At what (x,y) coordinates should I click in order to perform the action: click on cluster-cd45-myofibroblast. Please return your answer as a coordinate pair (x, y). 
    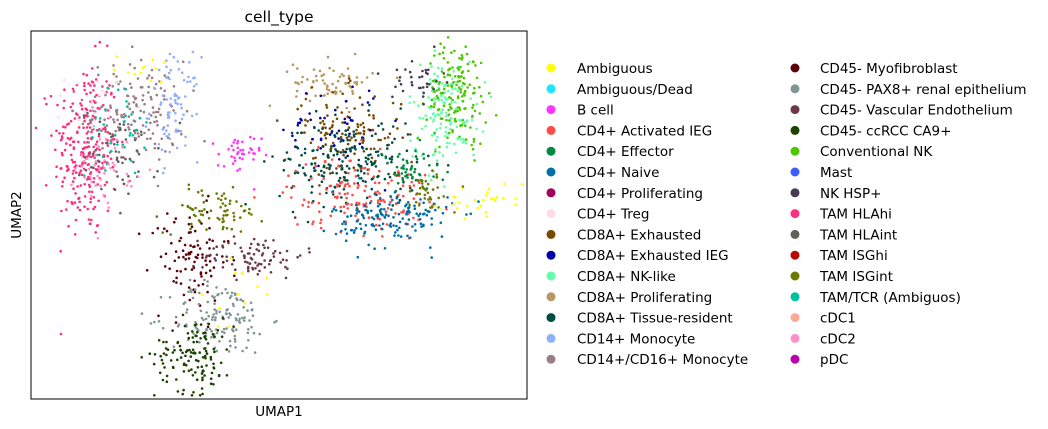
    Looking at the image, I should click on (186, 261).